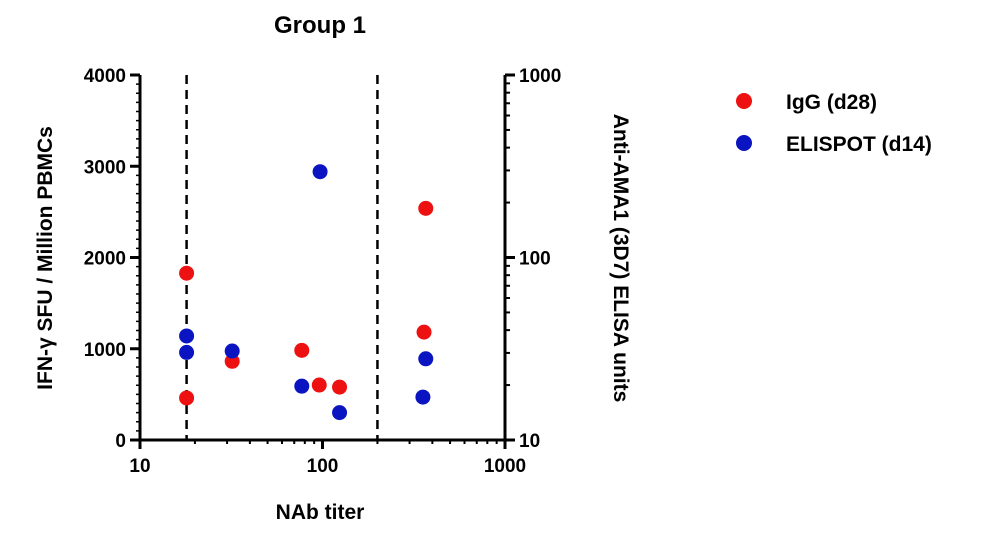  What do you see at coordinates (139, 466) in the screenshot?
I see `x-tick-label: 10` at bounding box center [139, 466].